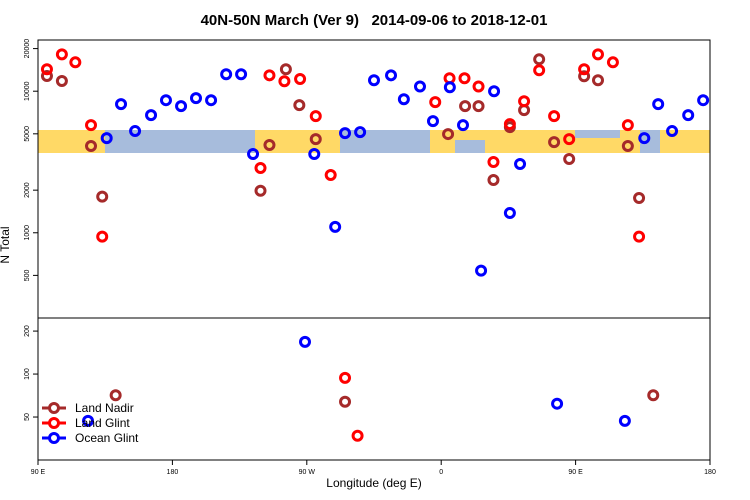 The width and height of the screenshot is (750, 500). I want to click on y-tick-label: 100, so click(27, 374).